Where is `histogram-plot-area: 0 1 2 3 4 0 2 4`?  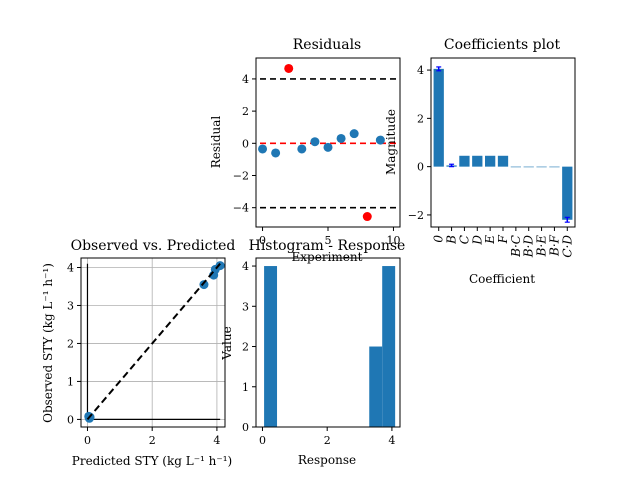 histogram-plot-area: 0 1 2 3 4 0 2 4 is located at coordinates (318, 353).